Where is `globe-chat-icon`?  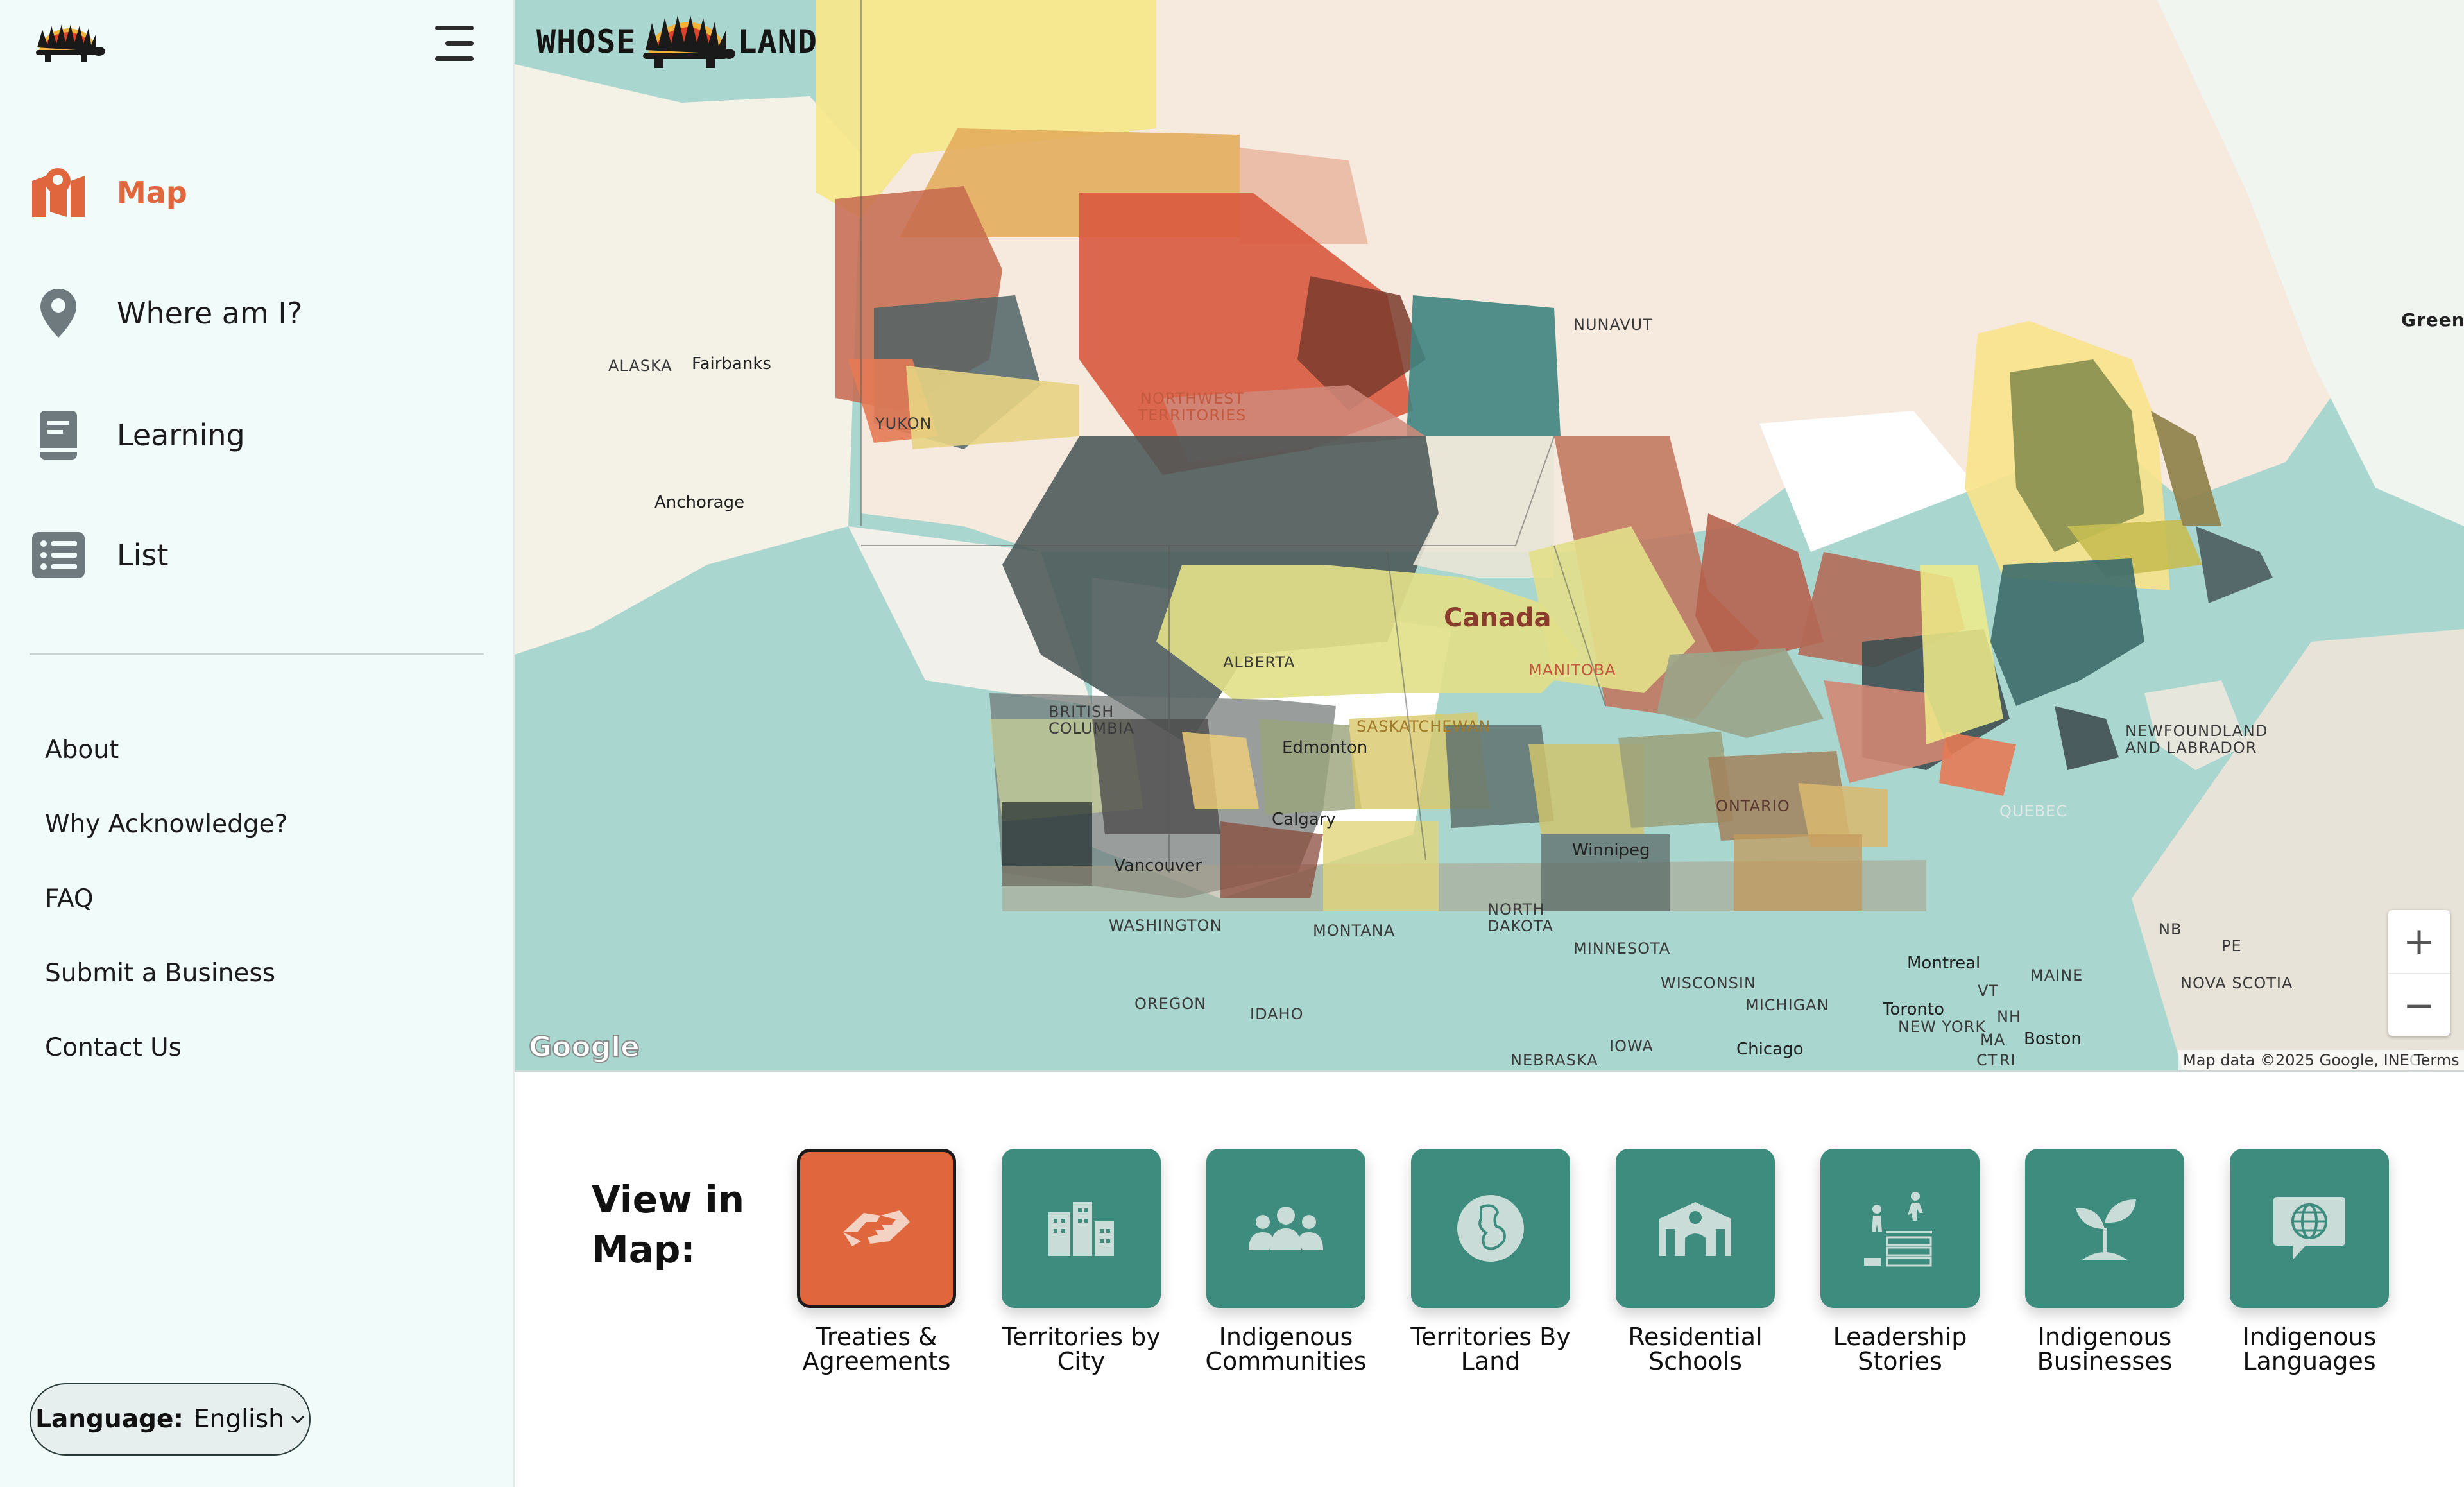
globe-chat-icon is located at coordinates (2310, 1228).